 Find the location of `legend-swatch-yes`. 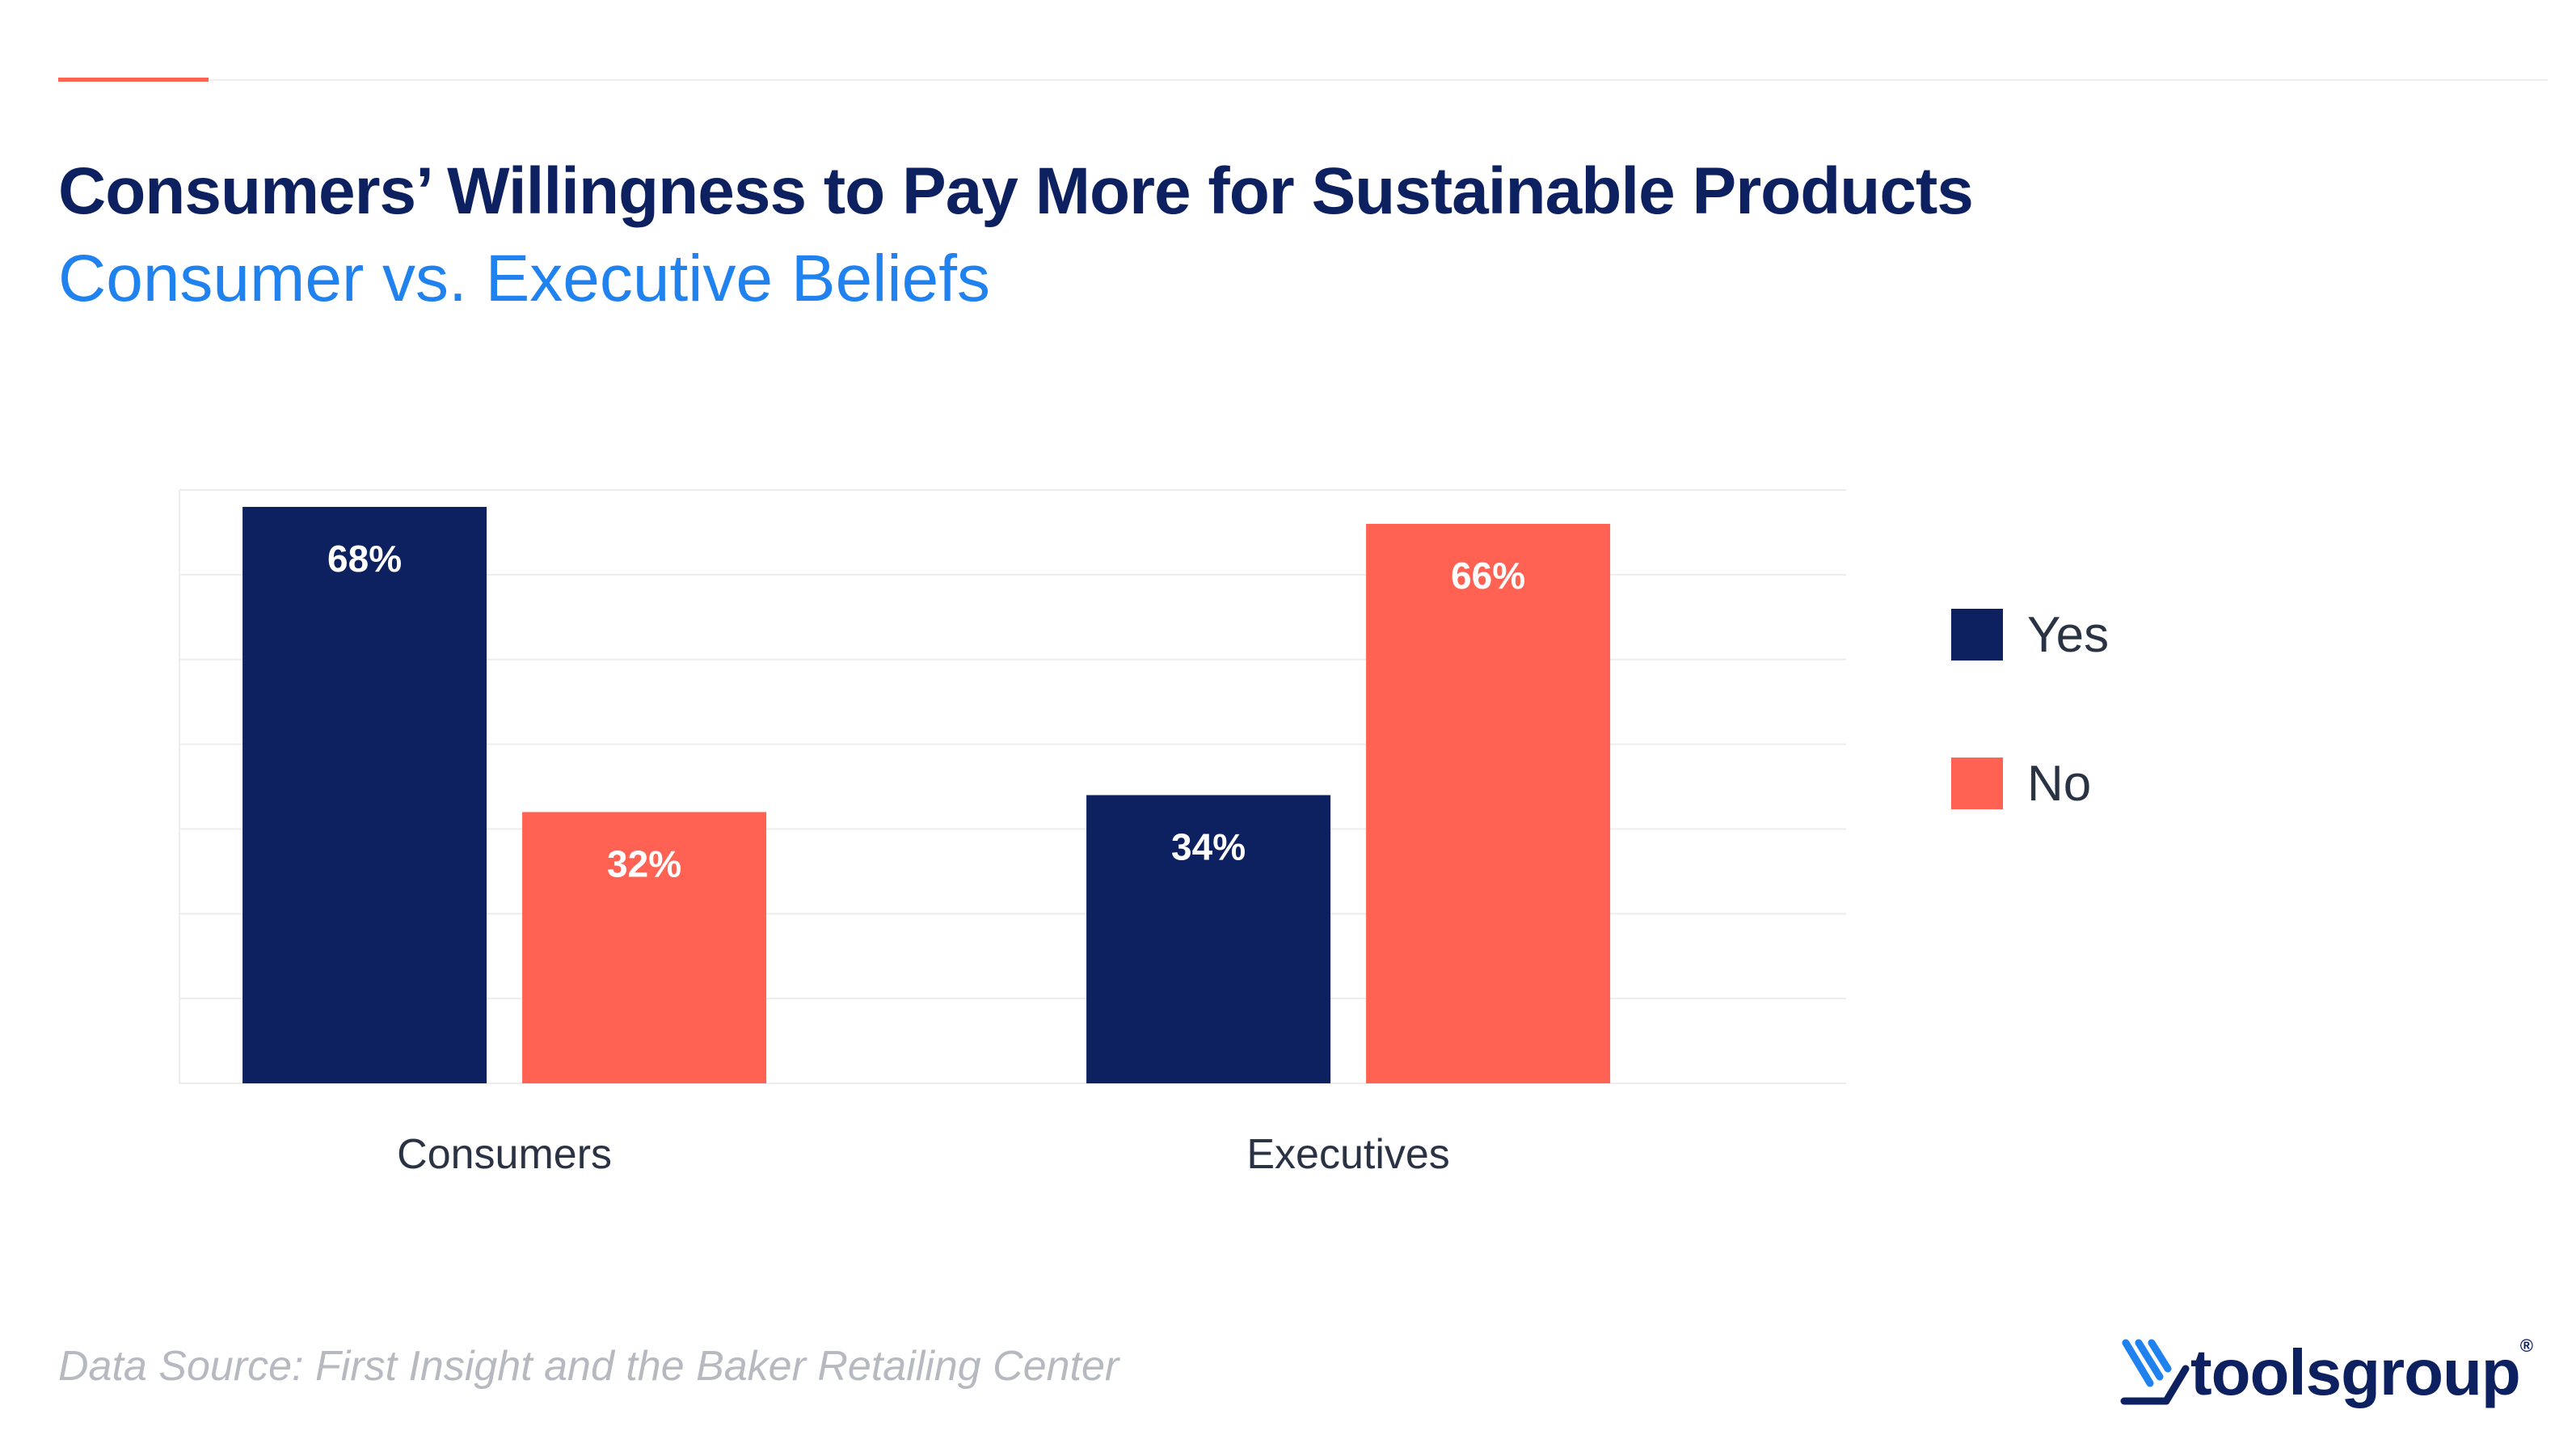

legend-swatch-yes is located at coordinates (1977, 635).